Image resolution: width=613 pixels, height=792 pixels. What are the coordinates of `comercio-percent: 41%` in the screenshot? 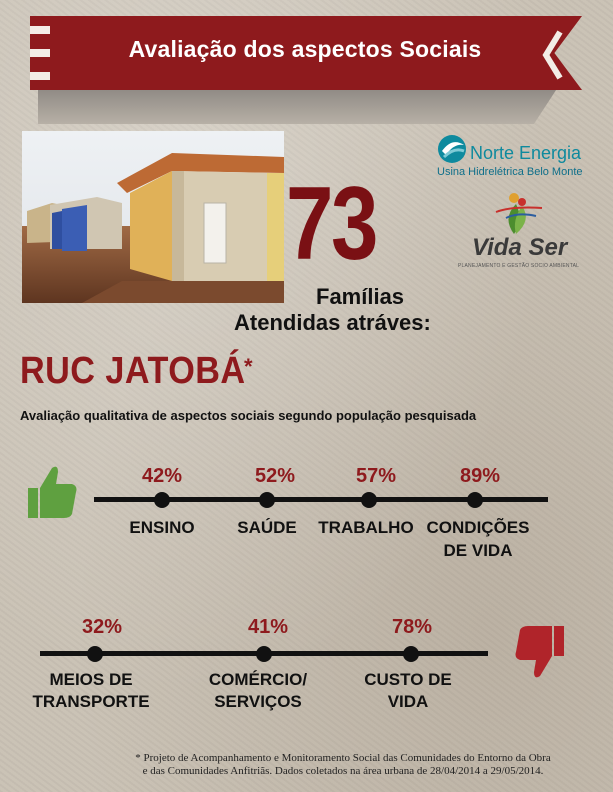 It's located at (268, 627).